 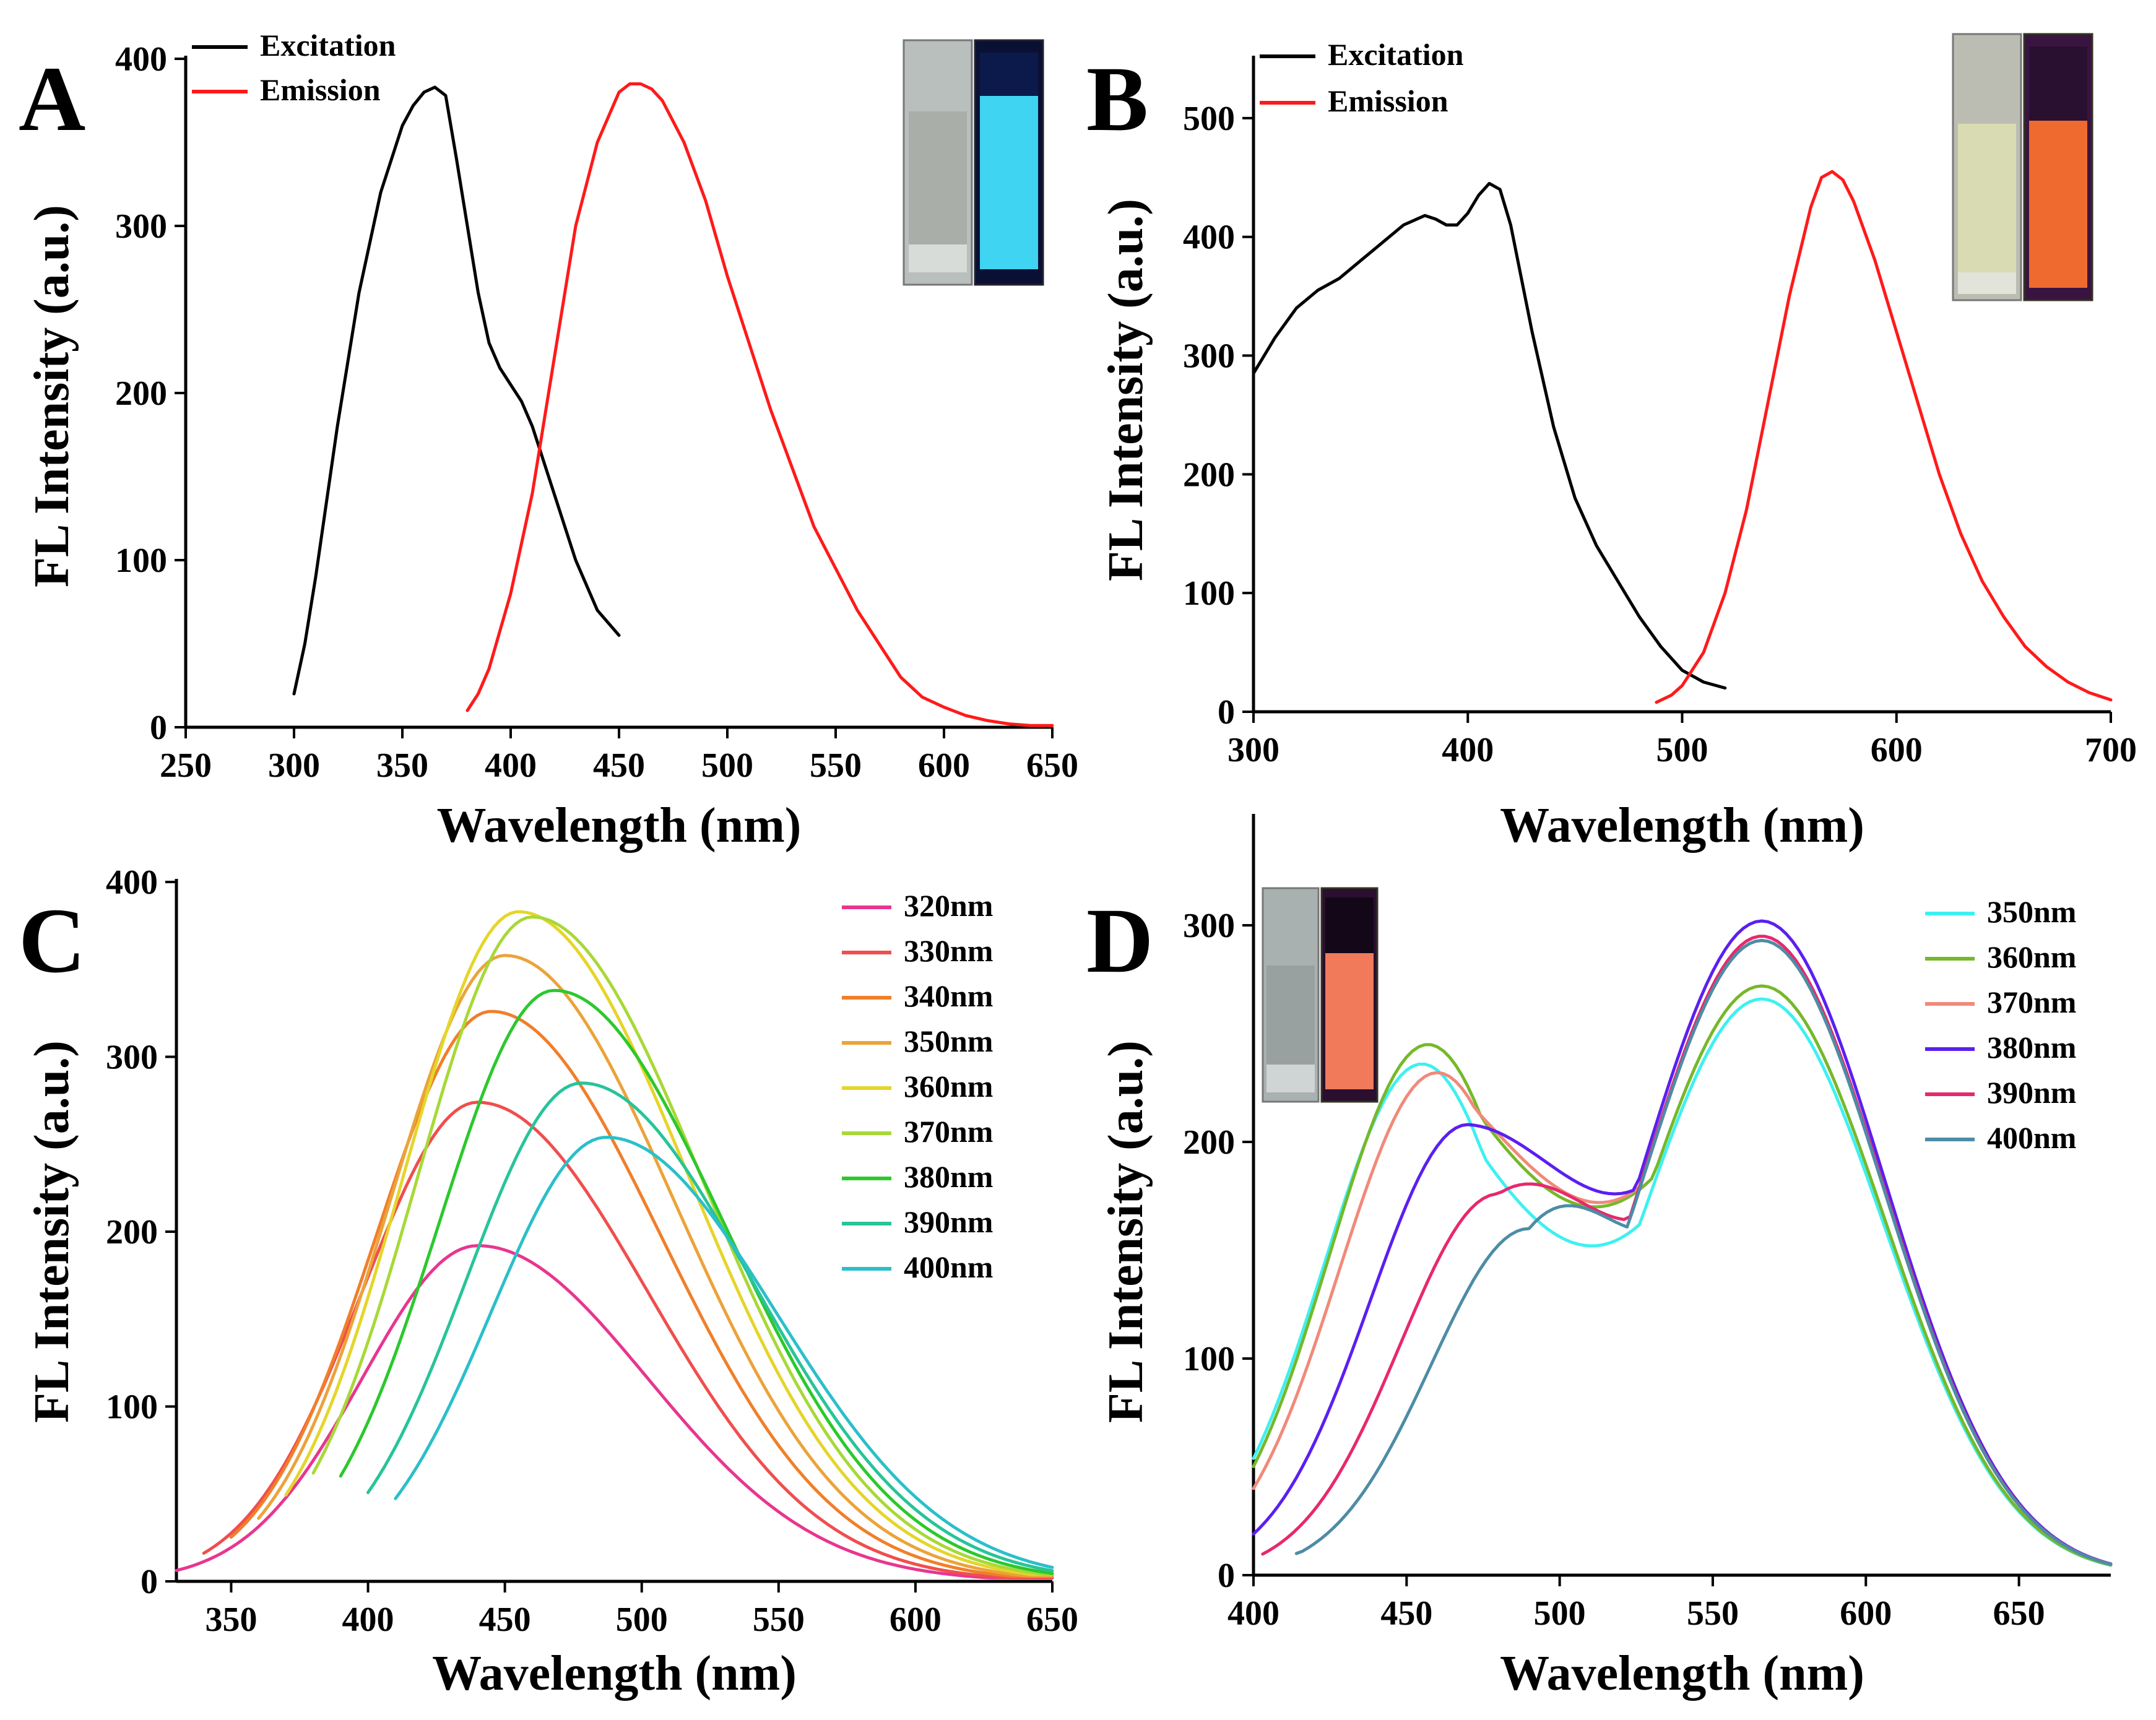 What do you see at coordinates (1209, 356) in the screenshot?
I see `y-tick-label-b: 300` at bounding box center [1209, 356].